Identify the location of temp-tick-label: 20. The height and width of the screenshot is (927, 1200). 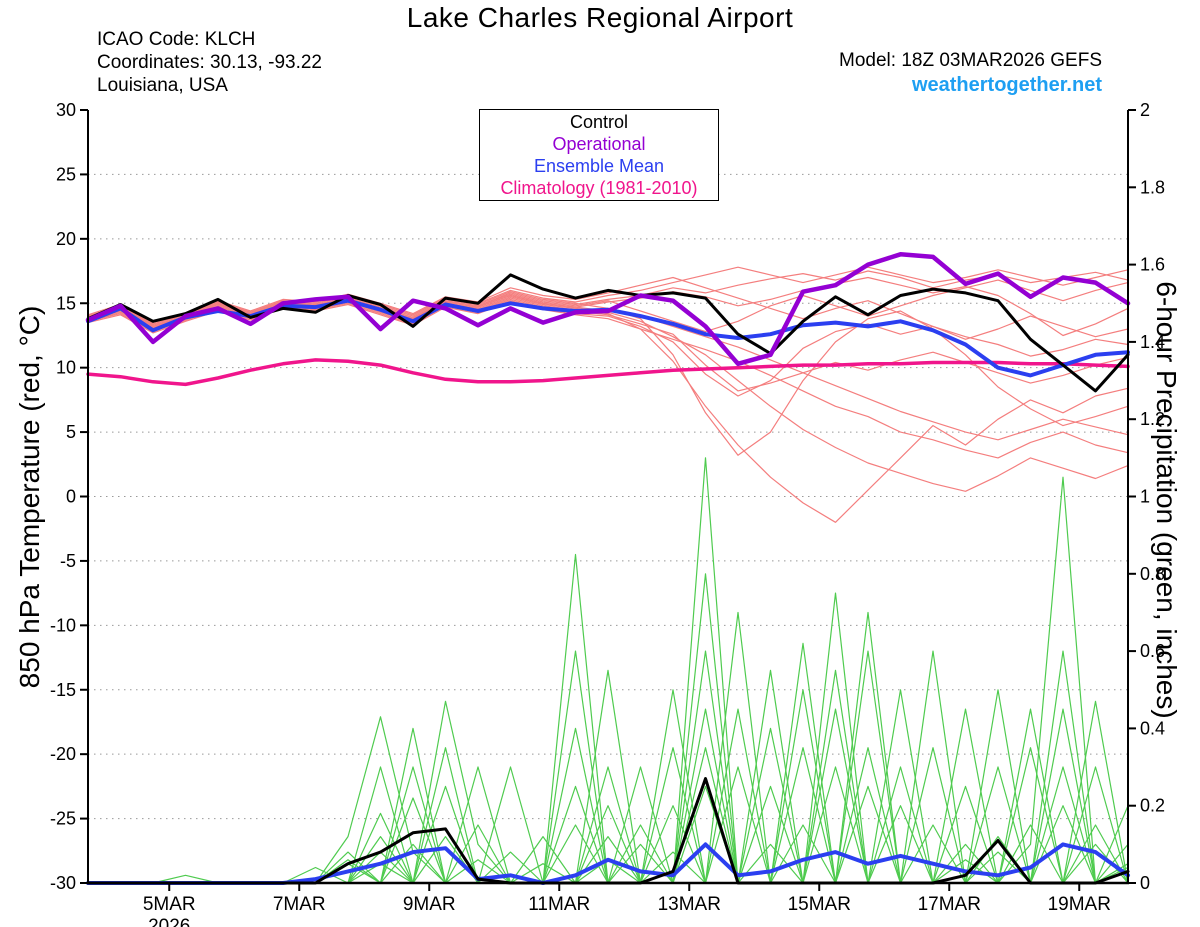
(66, 239).